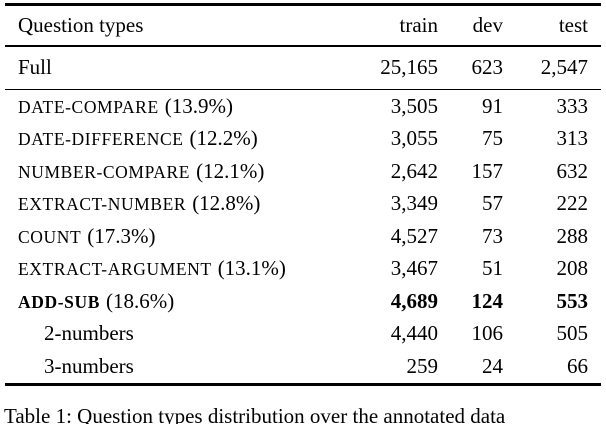 Image resolution: width=606 pixels, height=424 pixels. I want to click on table-row-date-difference: DATE-DIFFERENCE (12.2%) 3,055 75 313, so click(303, 139).